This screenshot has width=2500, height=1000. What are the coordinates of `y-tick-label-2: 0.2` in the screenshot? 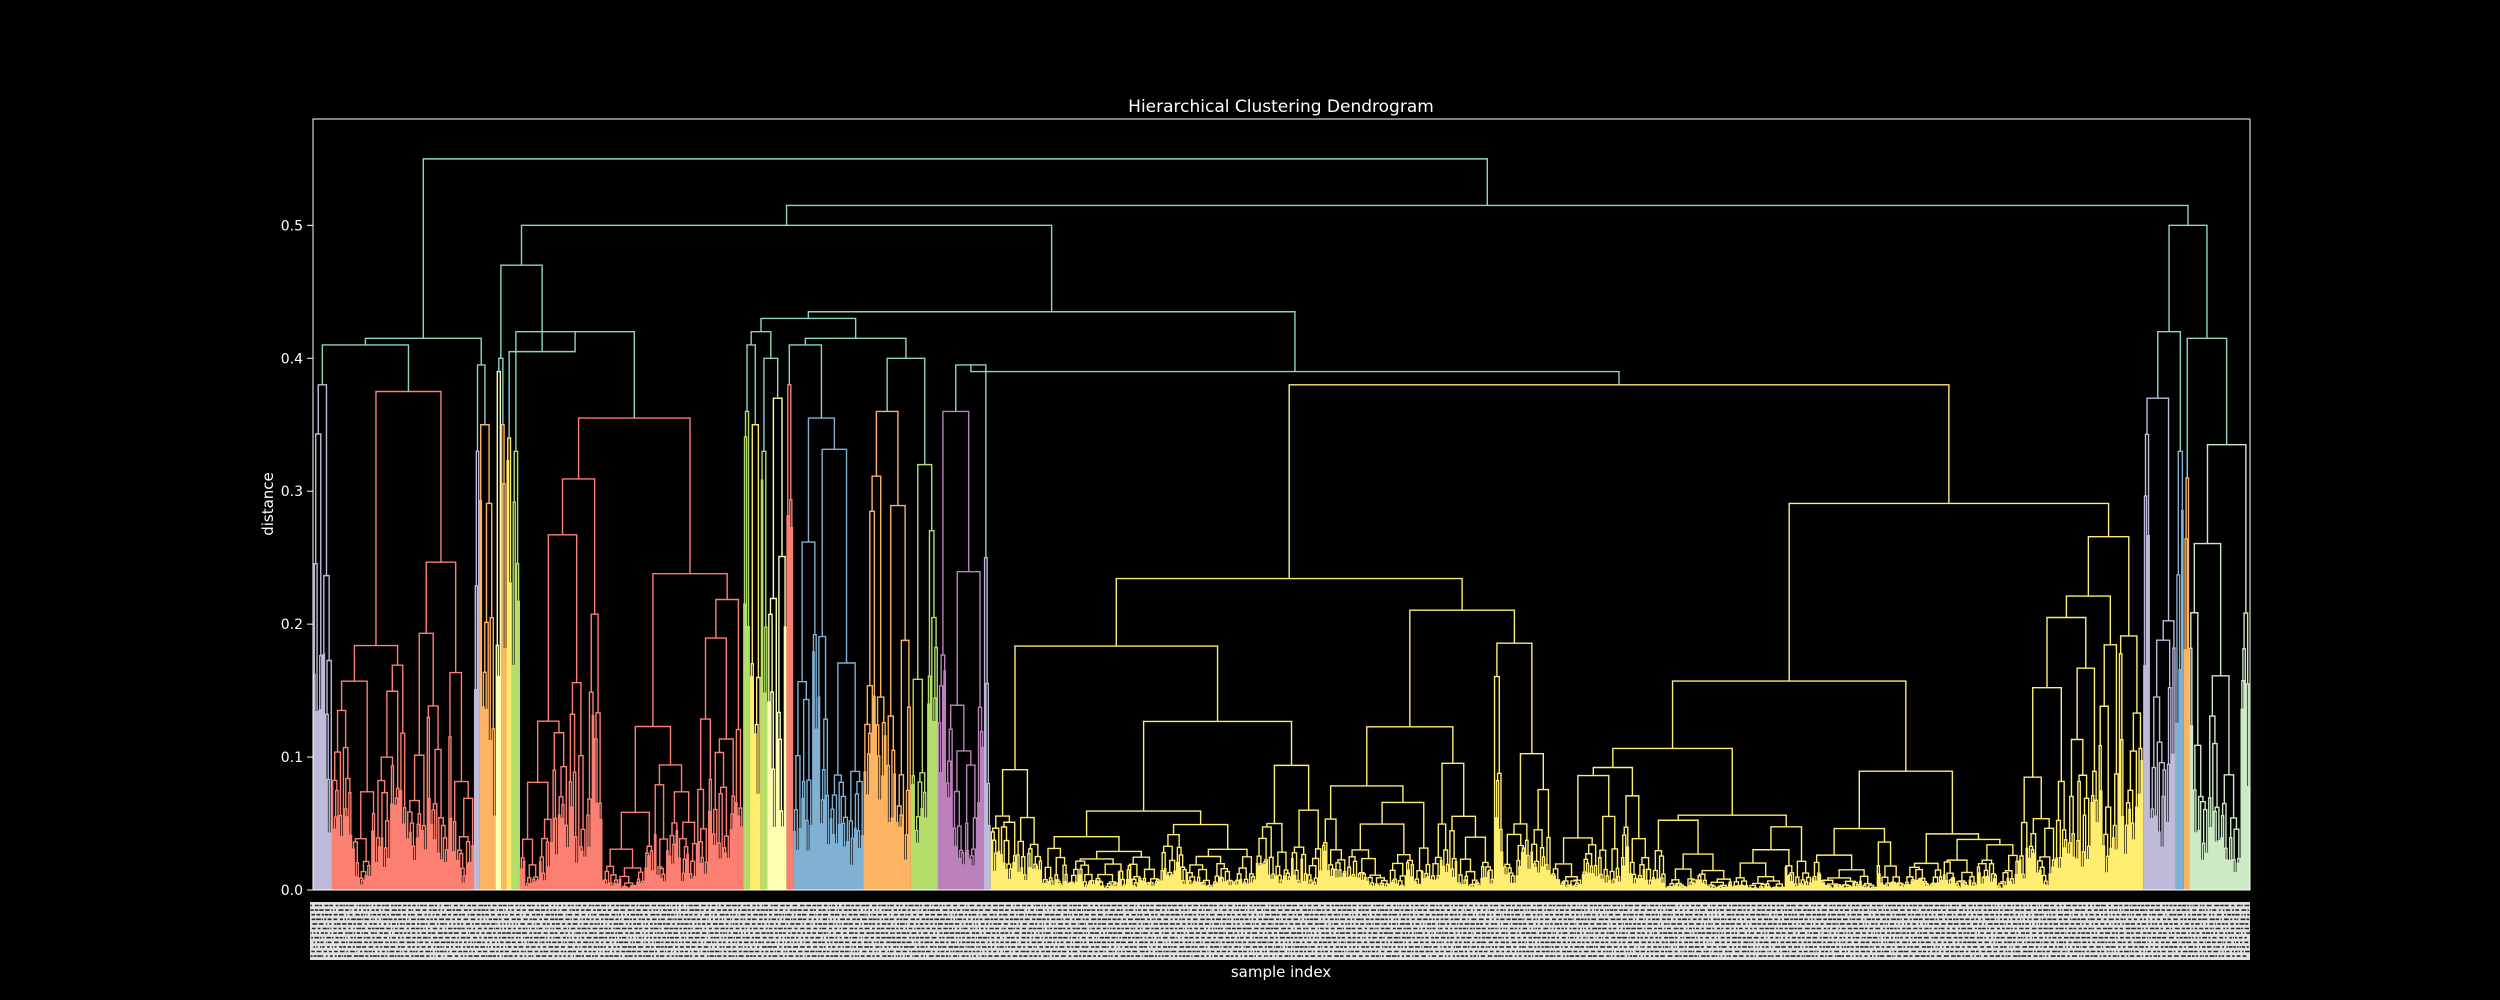 It's located at (292, 625).